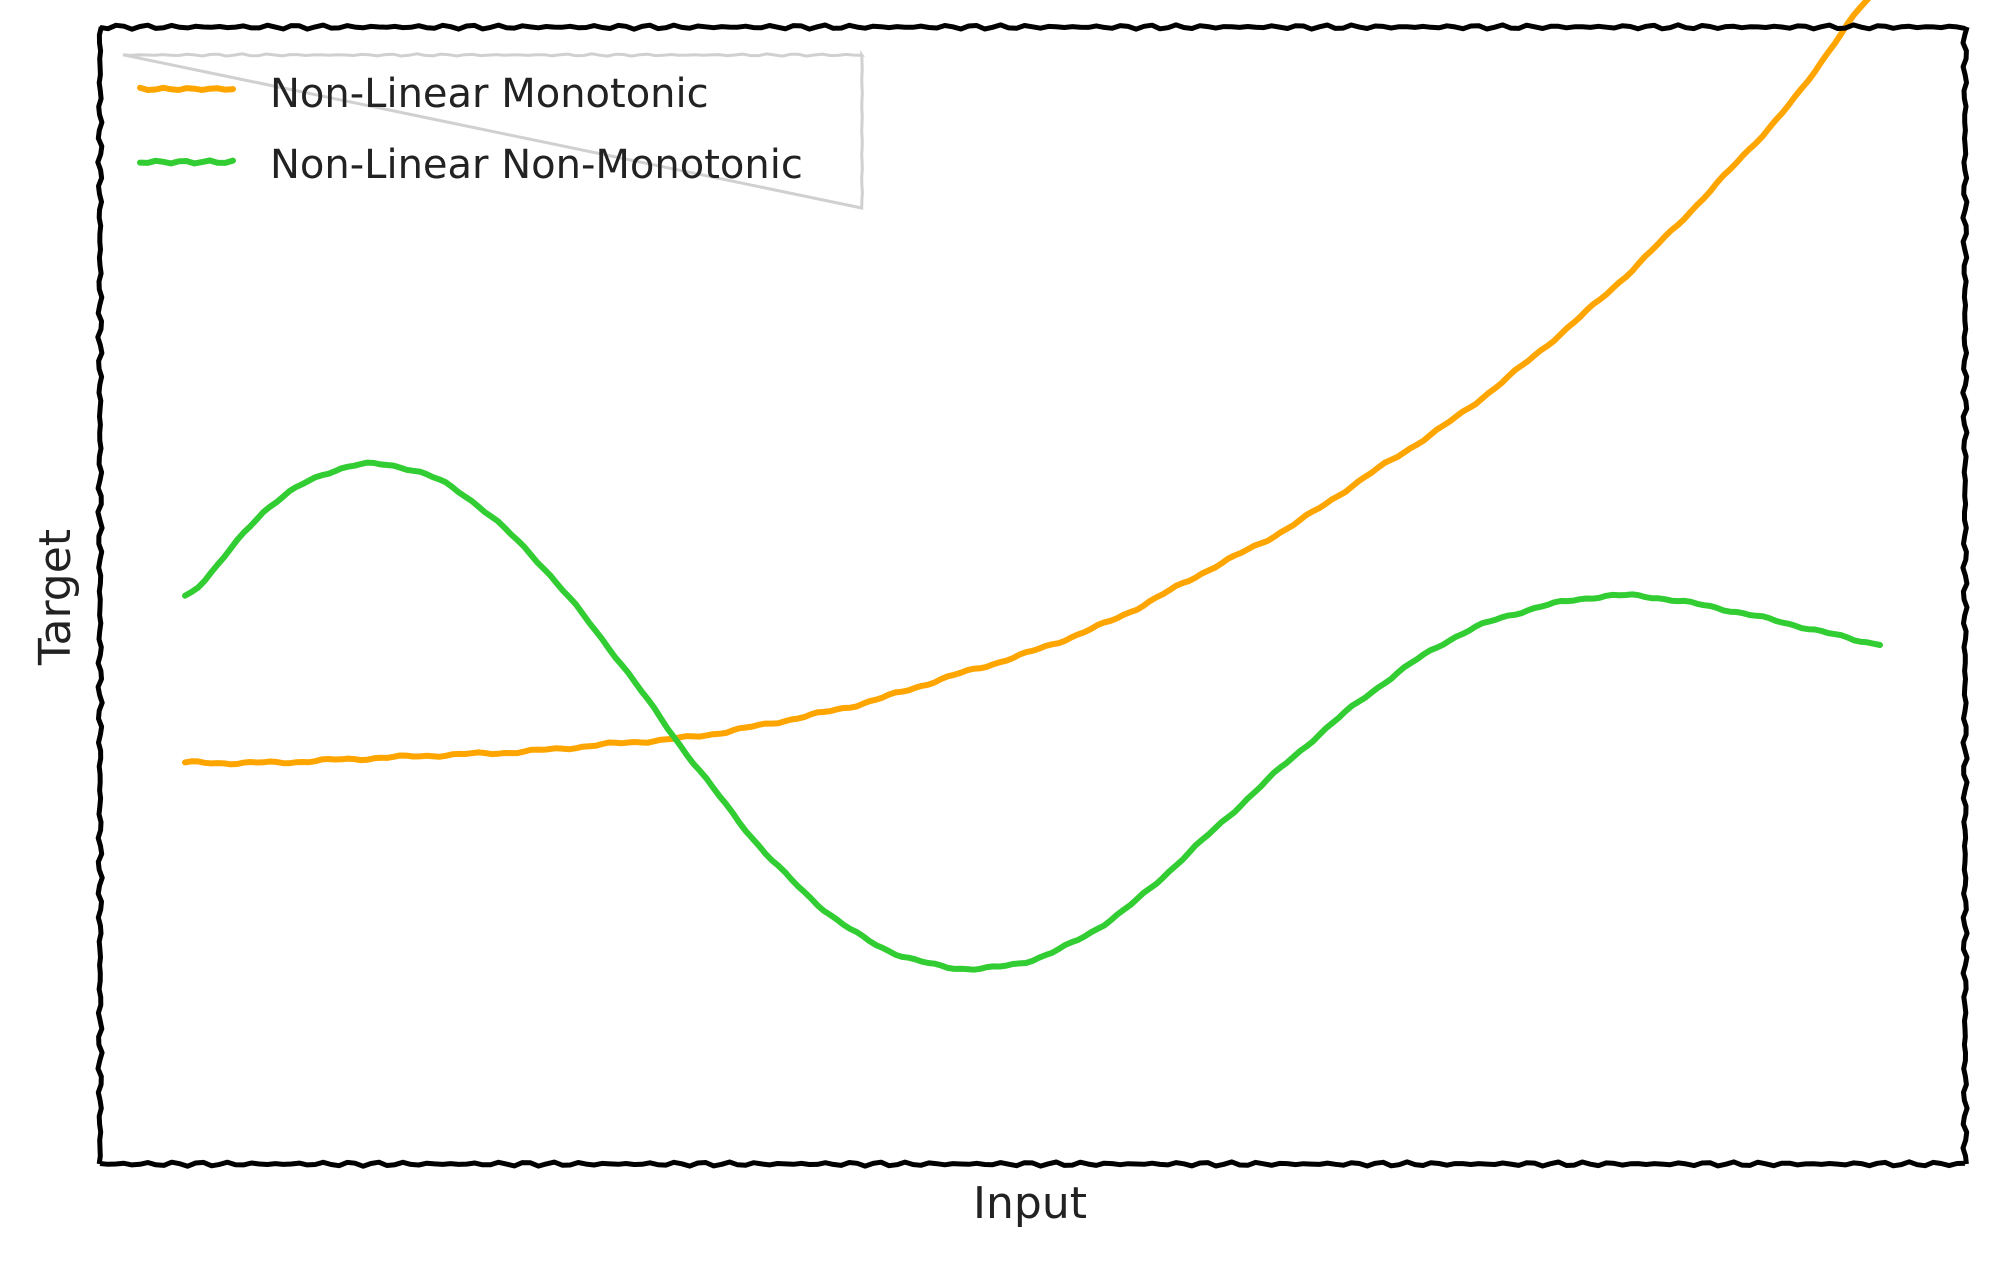  What do you see at coordinates (1030, 1203) in the screenshot?
I see `x-axis-label: Input` at bounding box center [1030, 1203].